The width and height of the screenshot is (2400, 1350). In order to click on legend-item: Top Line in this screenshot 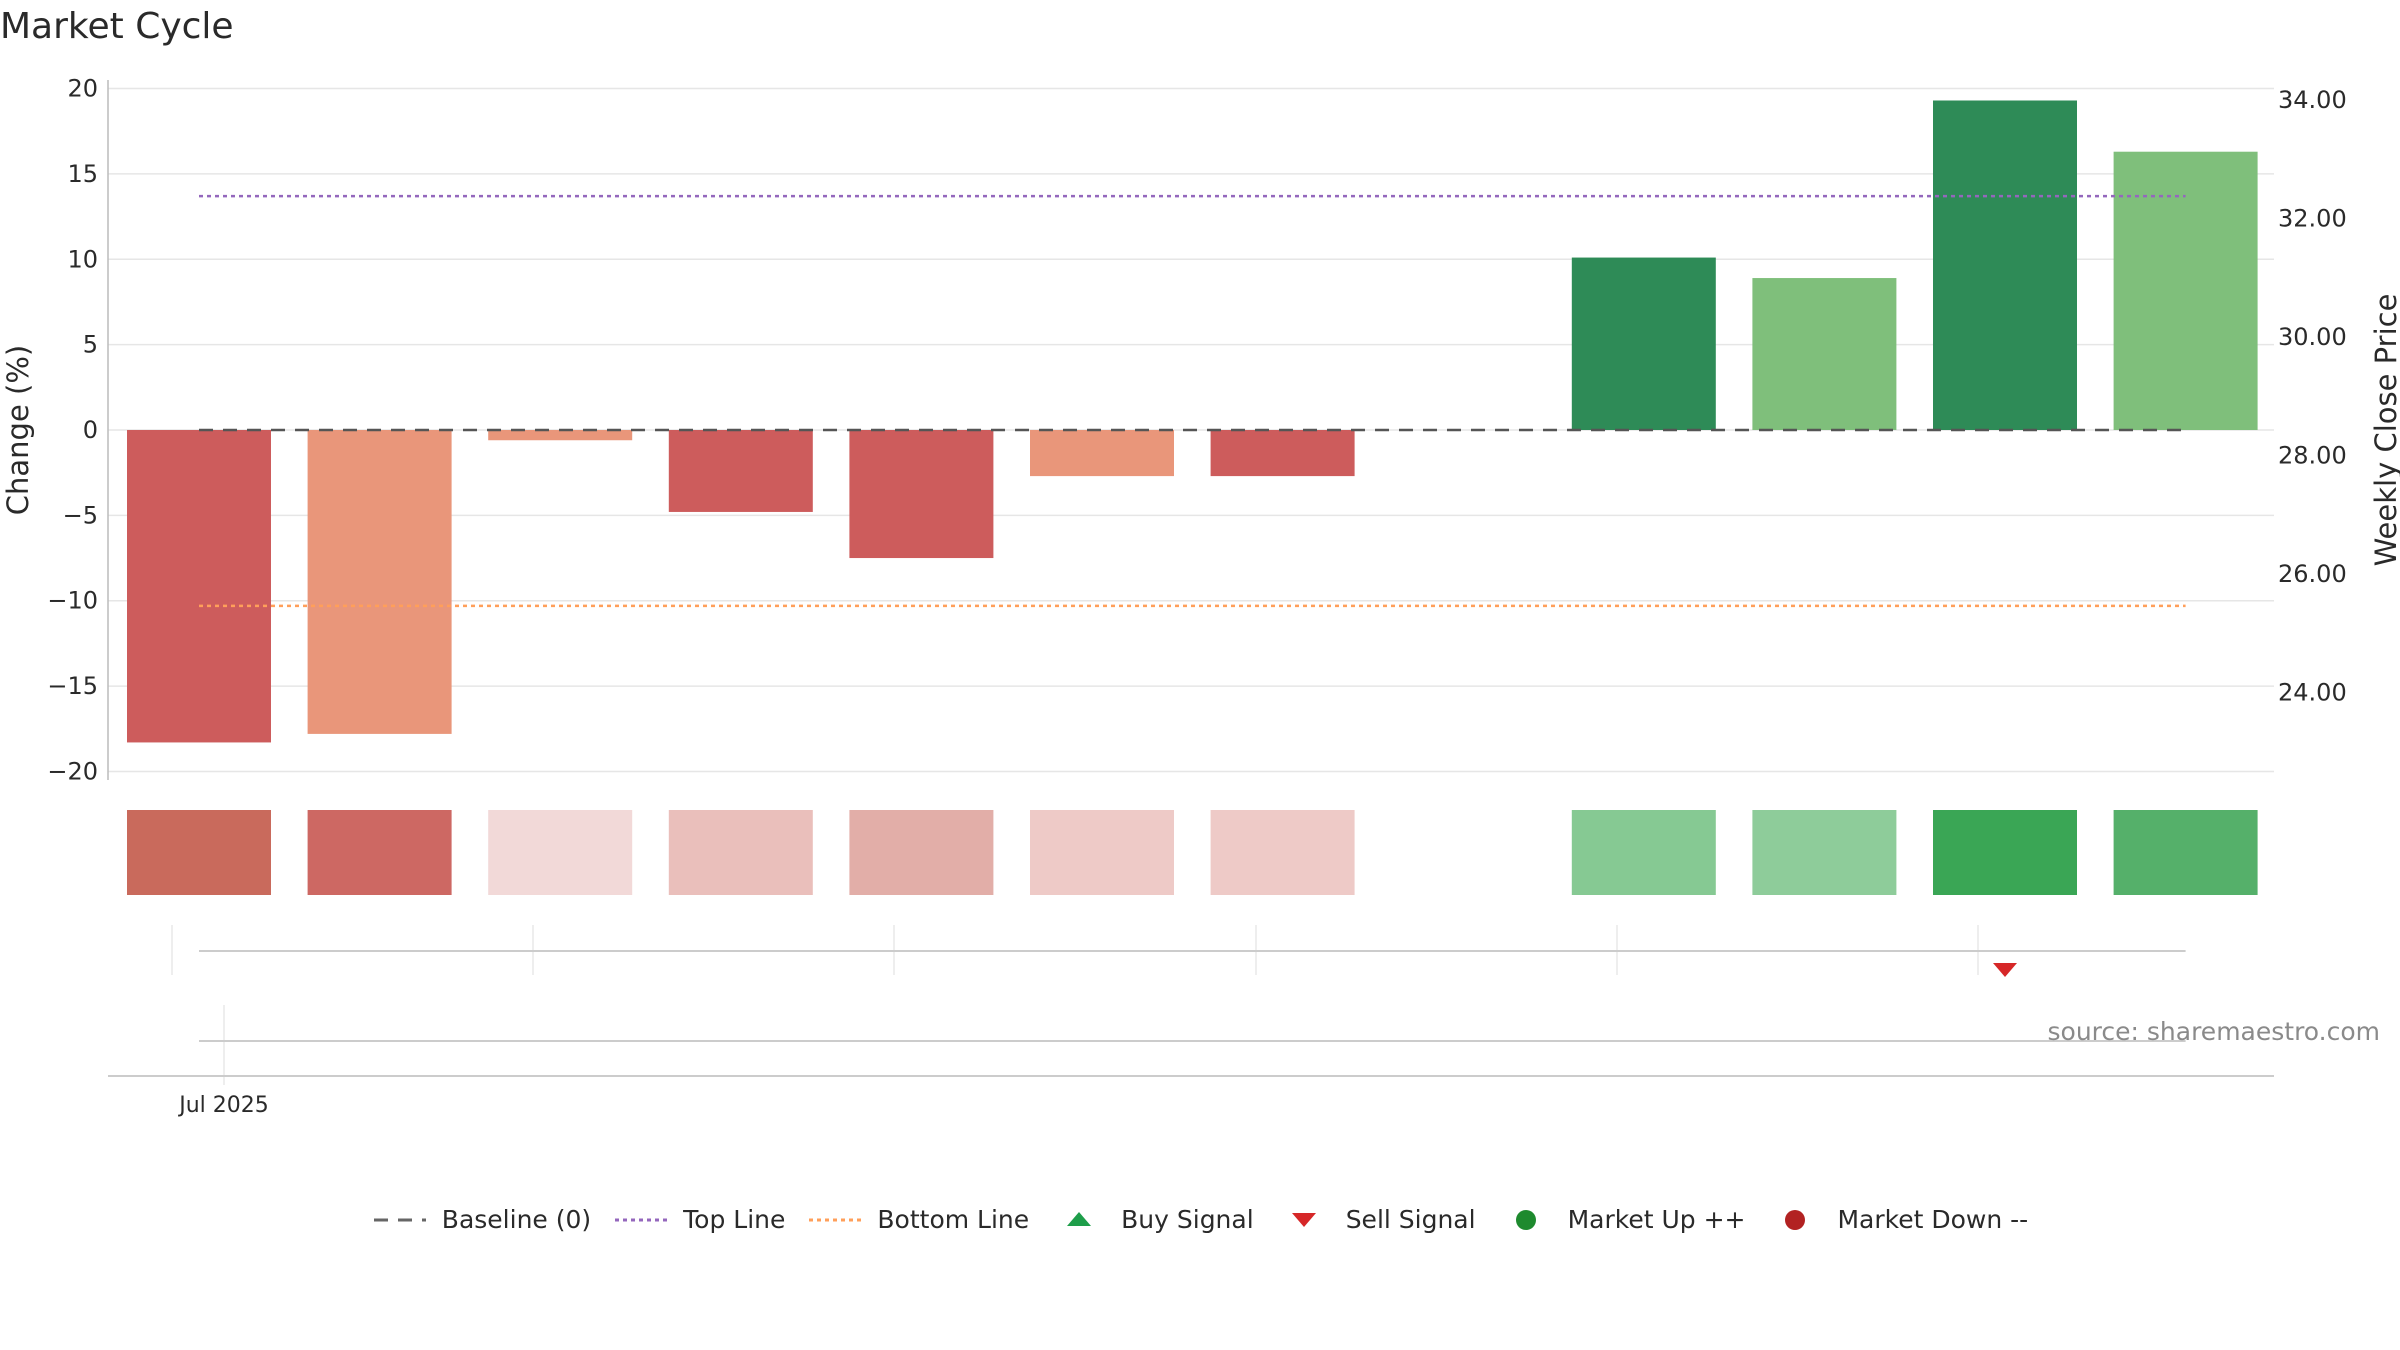, I will do `click(699, 1219)`.